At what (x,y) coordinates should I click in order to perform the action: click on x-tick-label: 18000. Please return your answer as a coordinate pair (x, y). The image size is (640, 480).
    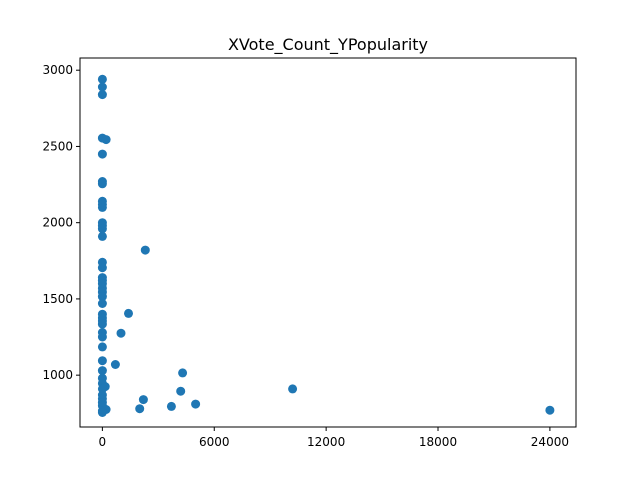
    Looking at the image, I should click on (438, 442).